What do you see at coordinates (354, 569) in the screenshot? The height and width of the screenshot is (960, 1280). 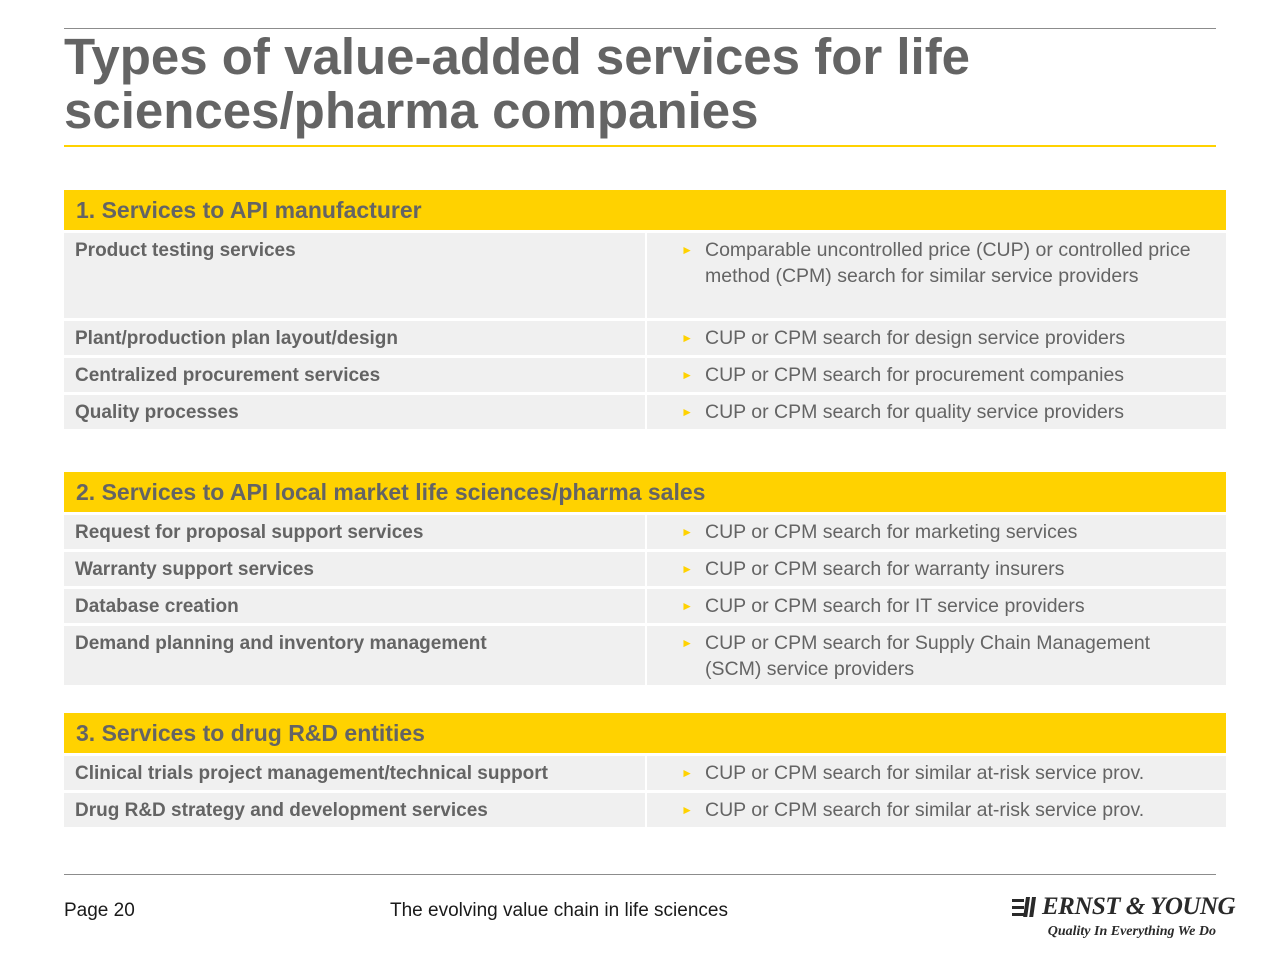 I see `service-name: Warranty support services` at bounding box center [354, 569].